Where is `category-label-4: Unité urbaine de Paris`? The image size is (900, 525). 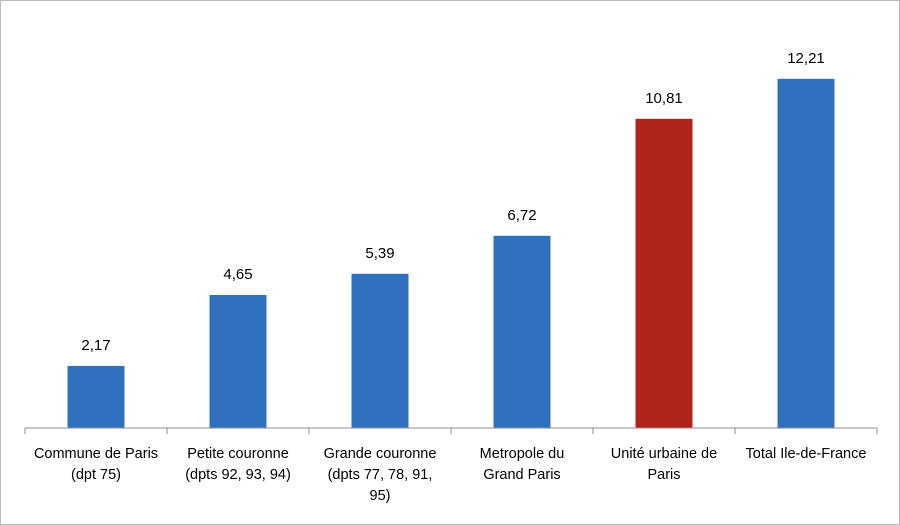
category-label-4: Unité urbaine de Paris is located at coordinates (664, 464).